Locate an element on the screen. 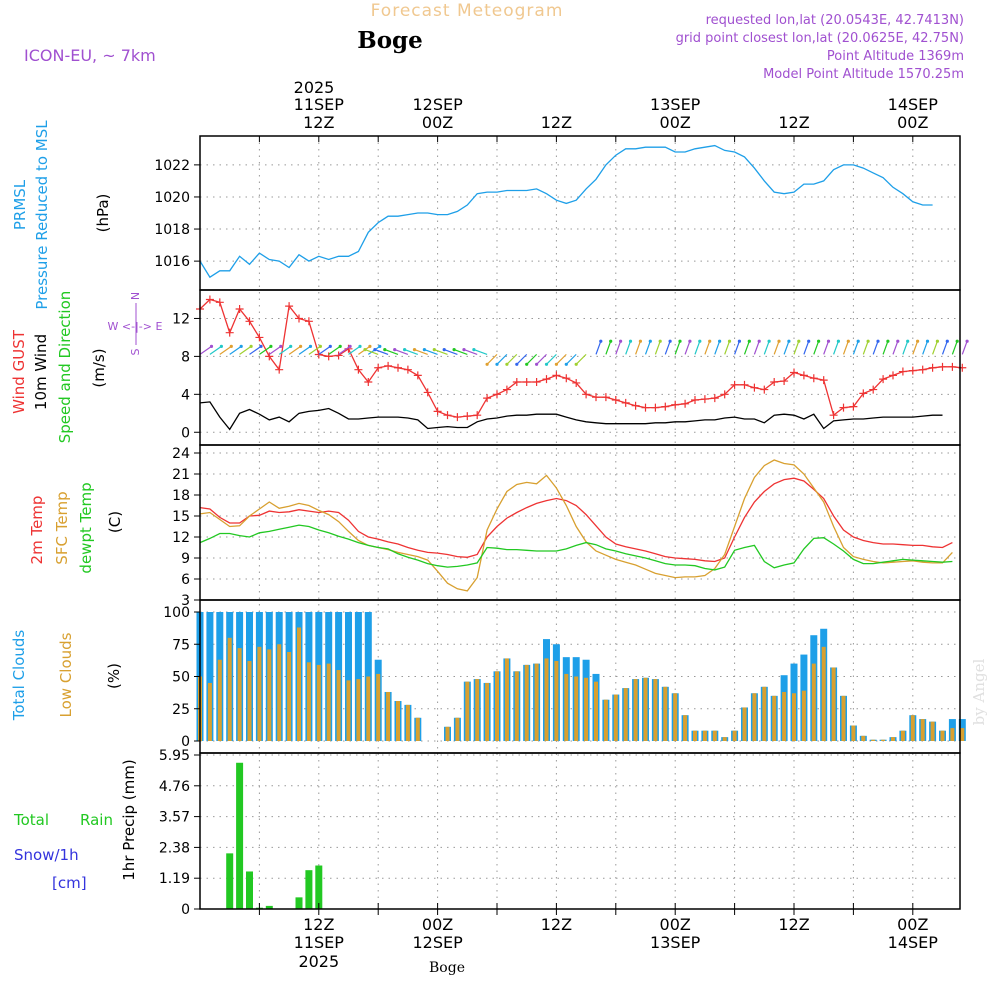 This screenshot has height=1000, width=1000. y-tick-label: 18 is located at coordinates (181, 496).